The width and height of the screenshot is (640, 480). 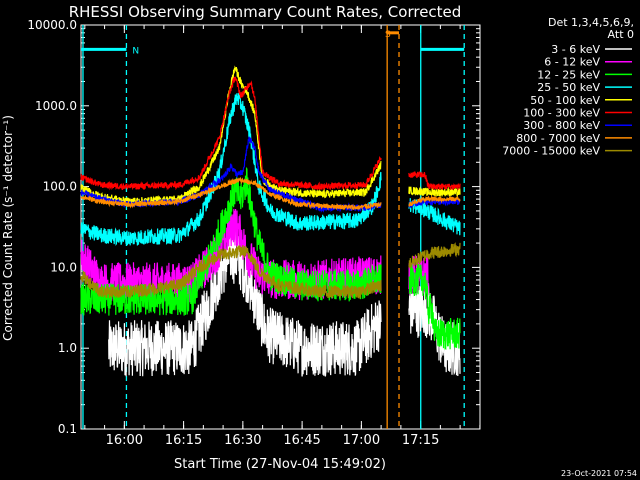 What do you see at coordinates (572, 62) in the screenshot?
I see `legend-entry-label: 6 - 12 keV` at bounding box center [572, 62].